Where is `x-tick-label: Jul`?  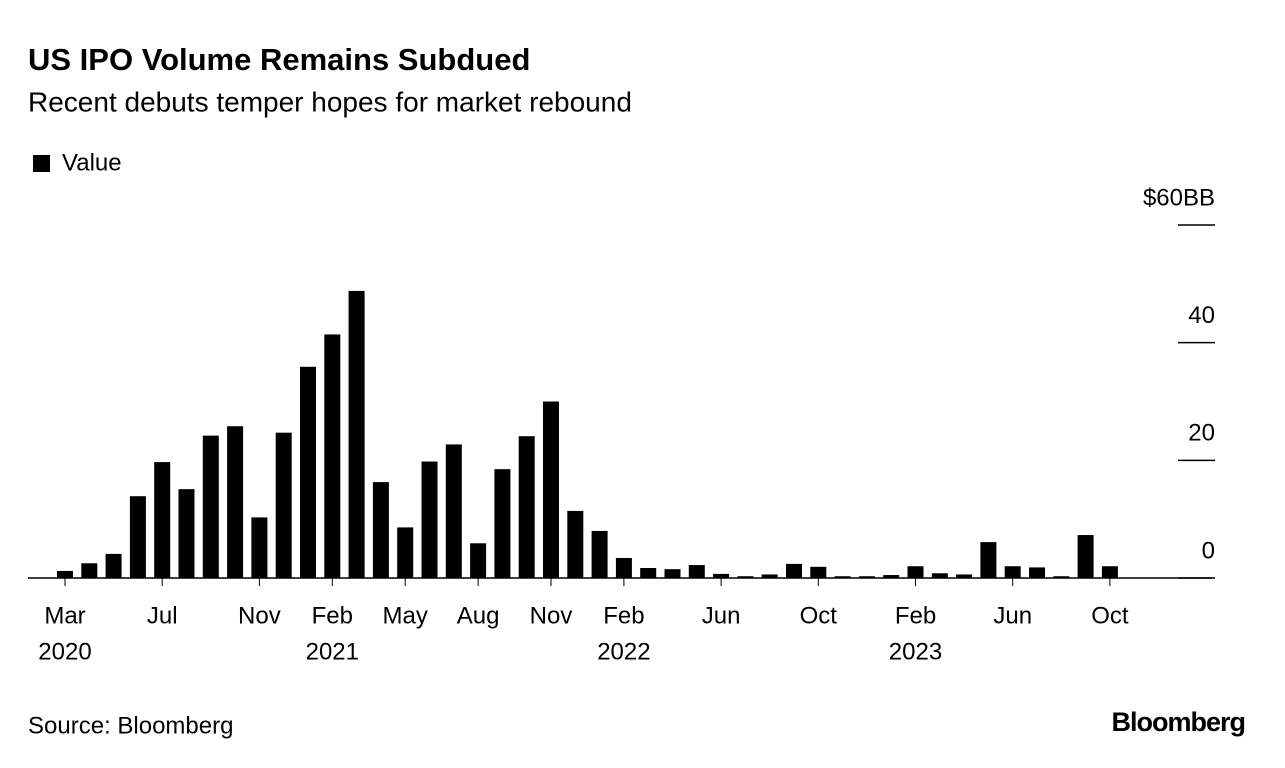 x-tick-label: Jul is located at coordinates (162, 615).